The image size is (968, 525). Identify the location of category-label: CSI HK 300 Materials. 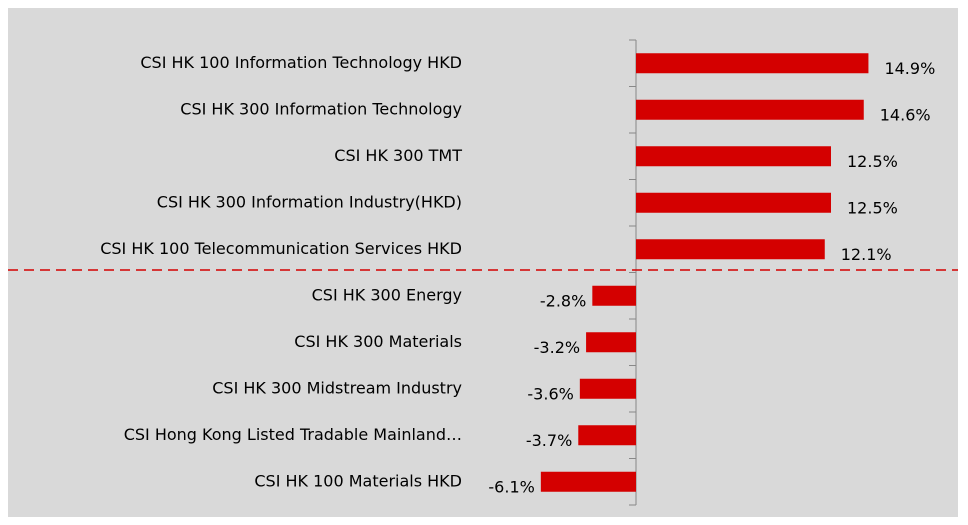
(378, 341).